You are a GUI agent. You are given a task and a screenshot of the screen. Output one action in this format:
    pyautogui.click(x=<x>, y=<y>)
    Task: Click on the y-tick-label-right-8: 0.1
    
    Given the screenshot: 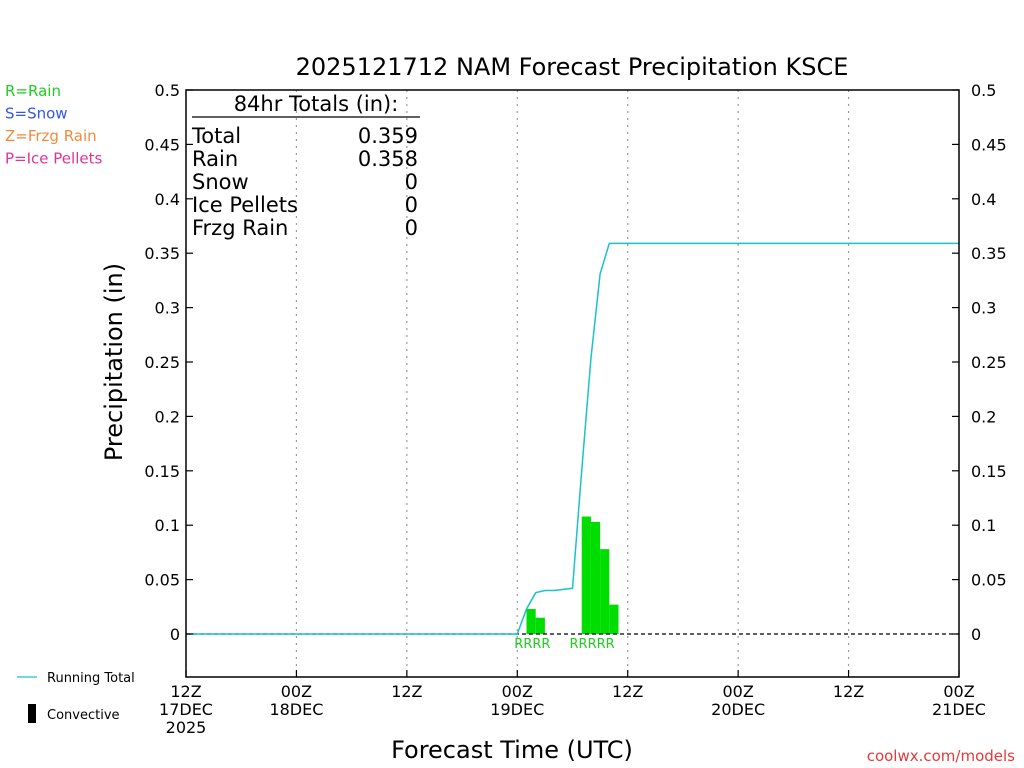 What is the action you would take?
    pyautogui.click(x=983, y=525)
    